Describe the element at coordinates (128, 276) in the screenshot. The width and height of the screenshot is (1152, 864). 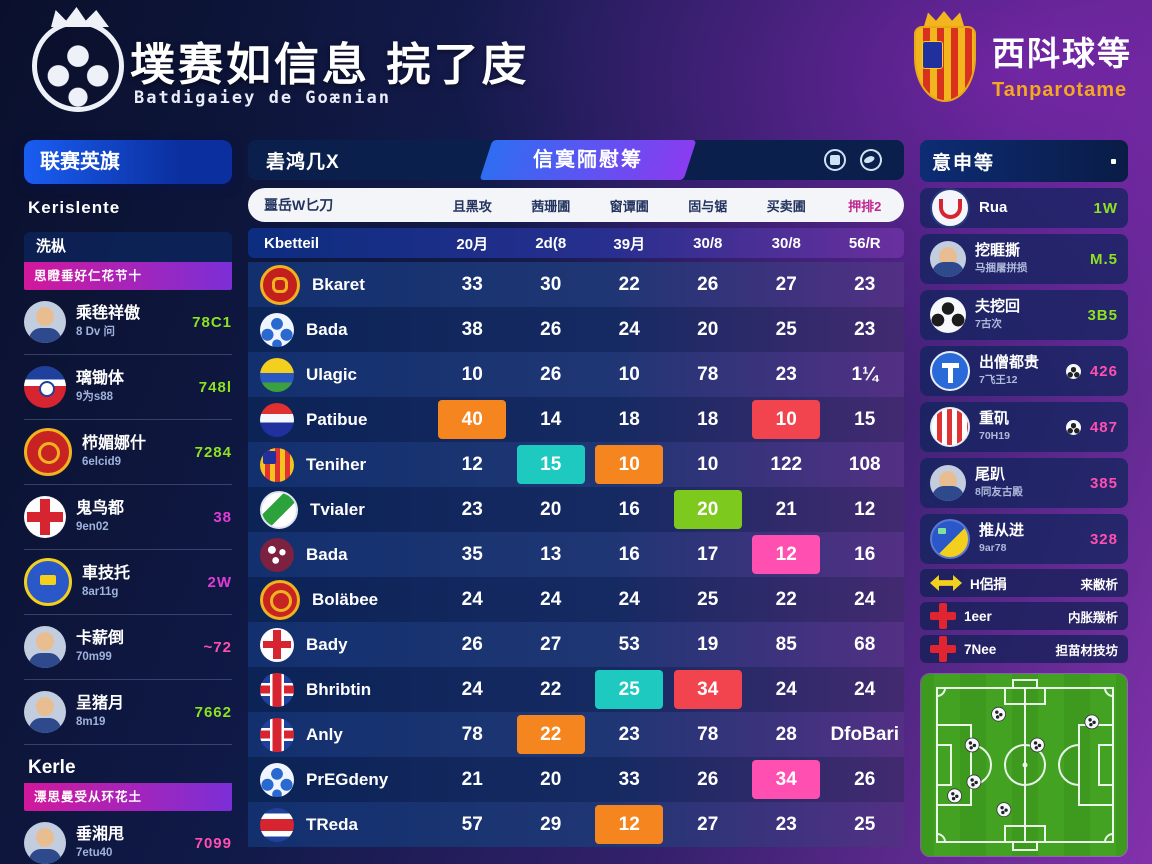
I see `section-banner: 思瞪垂好仁花节十` at that location.